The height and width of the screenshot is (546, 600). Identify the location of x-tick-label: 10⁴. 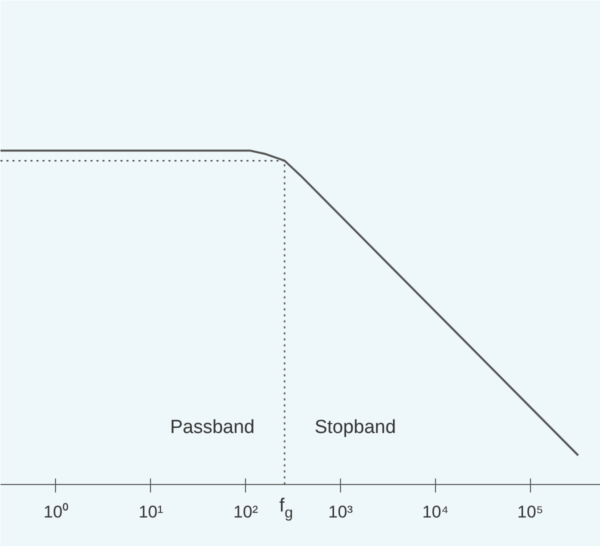
(435, 512).